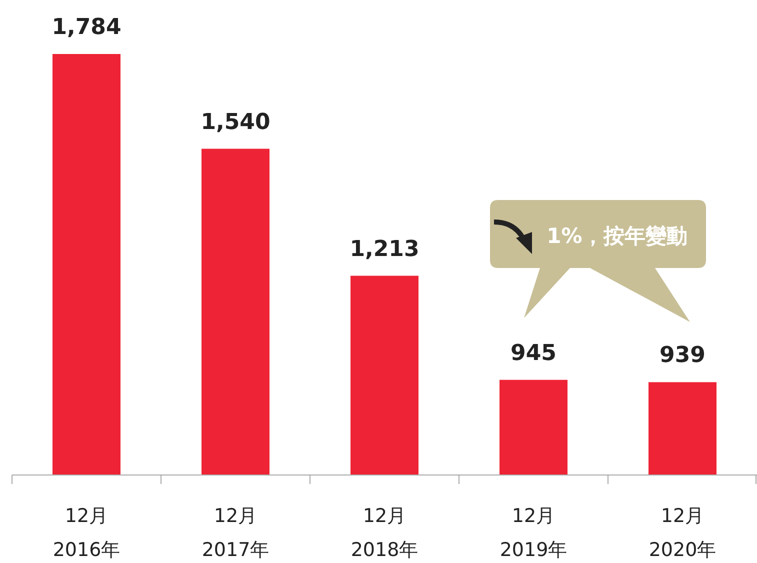 Image resolution: width=757 pixels, height=563 pixels. I want to click on x-tick-label: 12月 2019年, so click(534, 533).